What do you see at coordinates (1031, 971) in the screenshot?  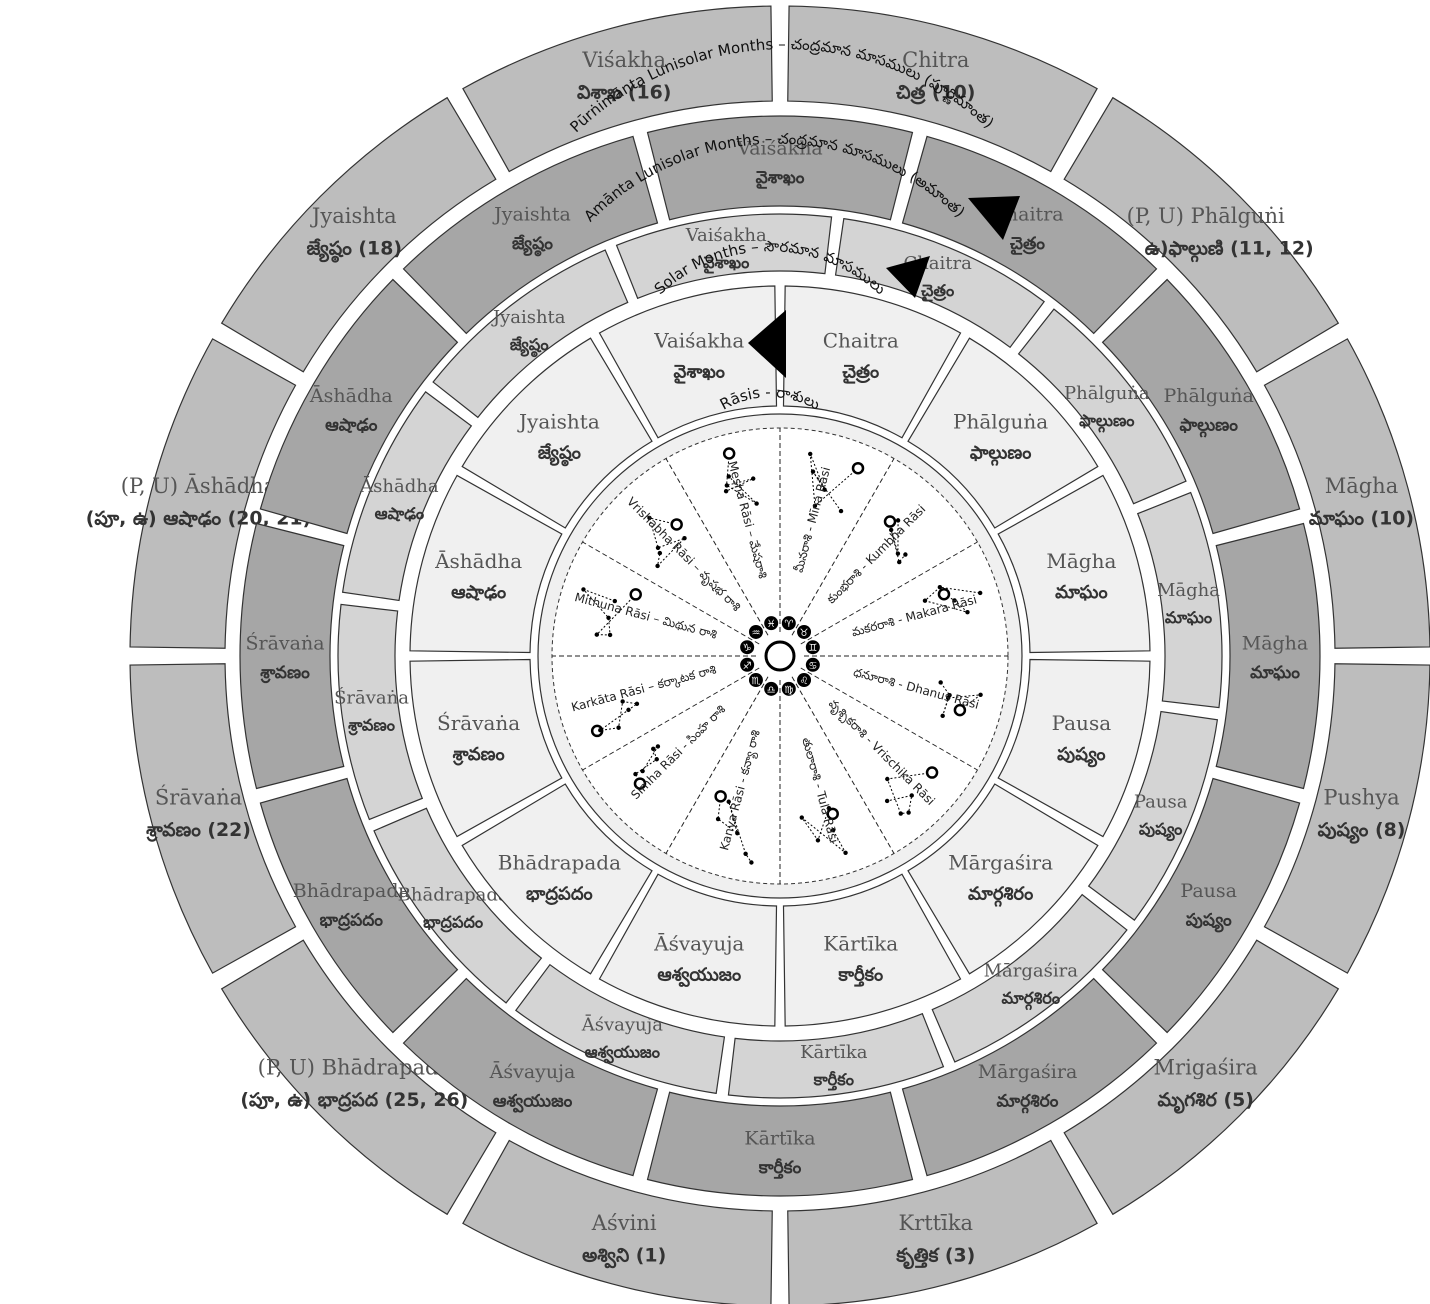 I see `amanta-label-english: Mārgaśira` at bounding box center [1031, 971].